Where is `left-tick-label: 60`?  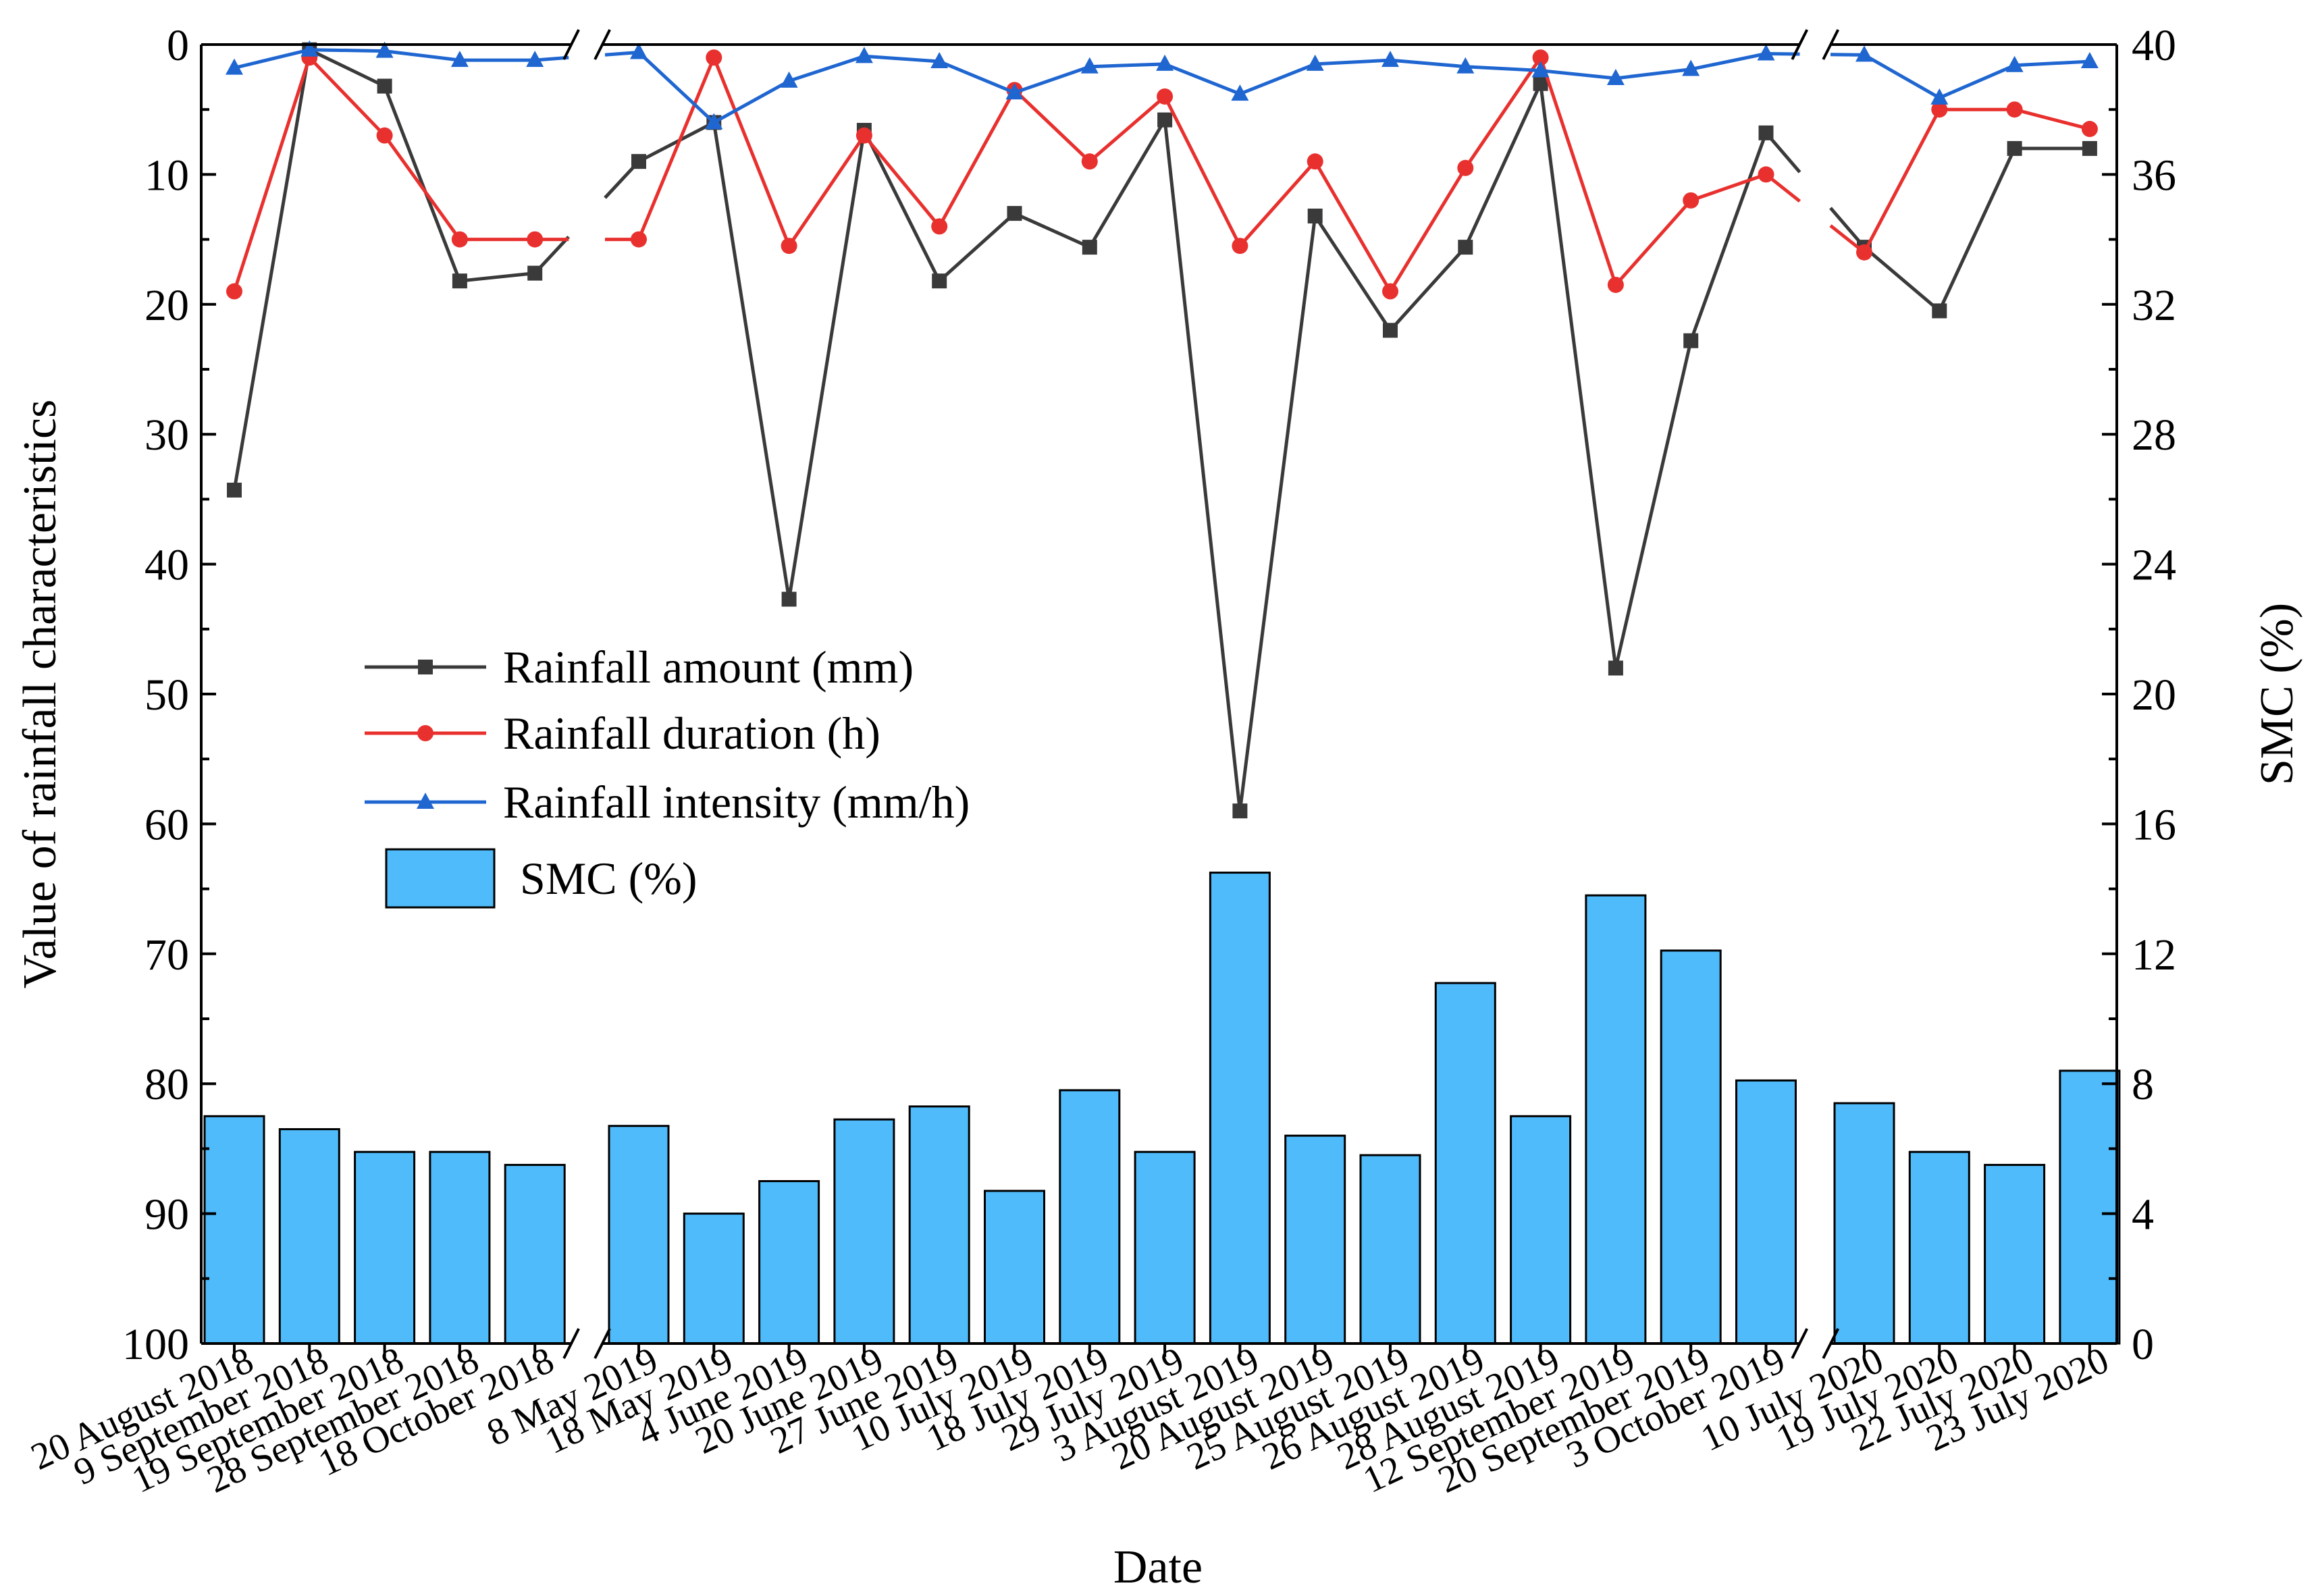 left-tick-label: 60 is located at coordinates (166, 824).